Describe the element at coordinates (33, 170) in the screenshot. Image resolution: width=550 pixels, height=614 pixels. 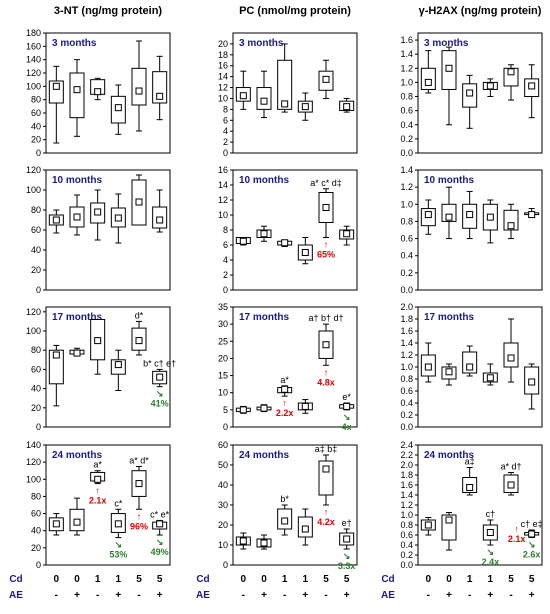
I see `y-tick-label: 120` at that location.